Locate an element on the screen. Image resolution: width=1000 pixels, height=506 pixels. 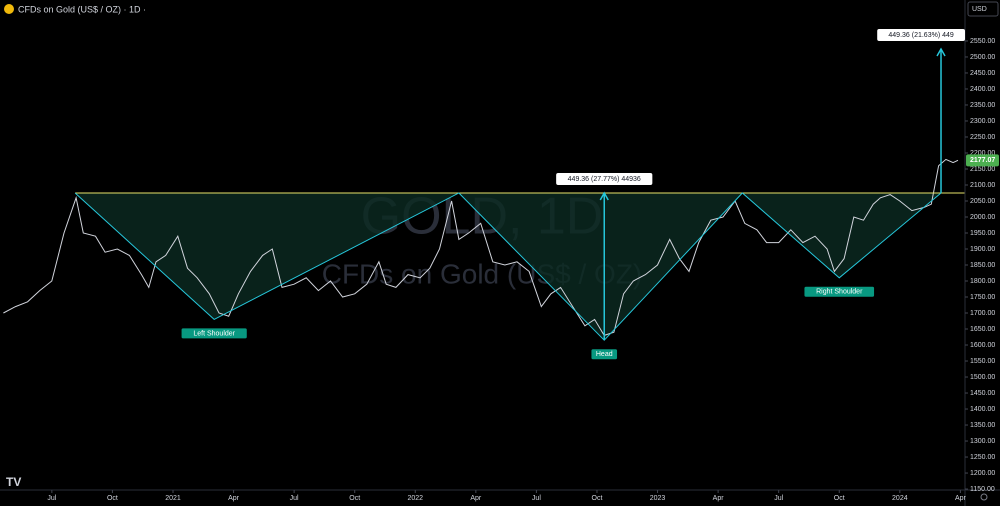
y-tick-label: 2200.00 is located at coordinates (982, 153).